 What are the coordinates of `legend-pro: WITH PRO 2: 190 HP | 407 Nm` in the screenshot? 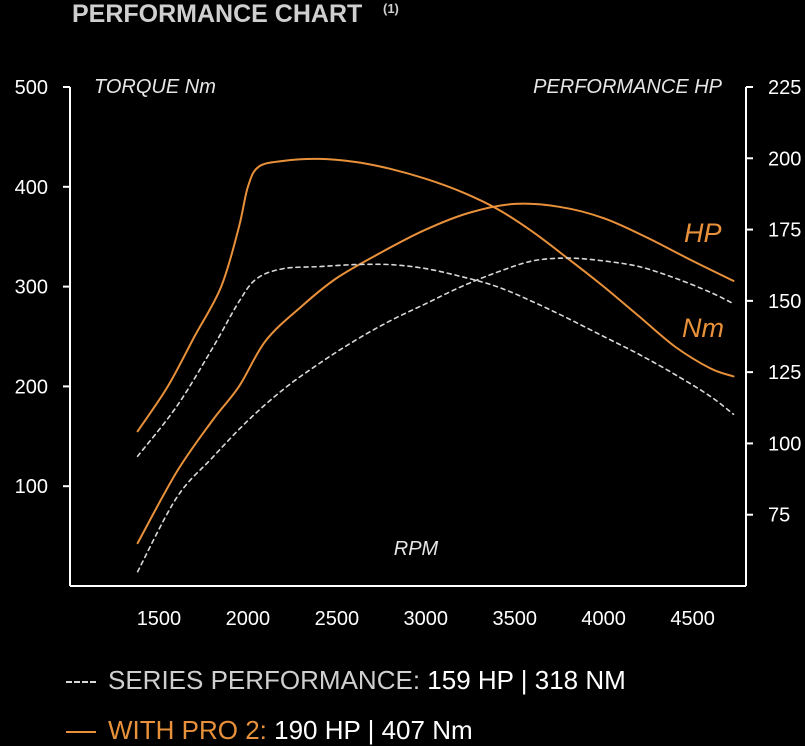 It's located at (269, 730).